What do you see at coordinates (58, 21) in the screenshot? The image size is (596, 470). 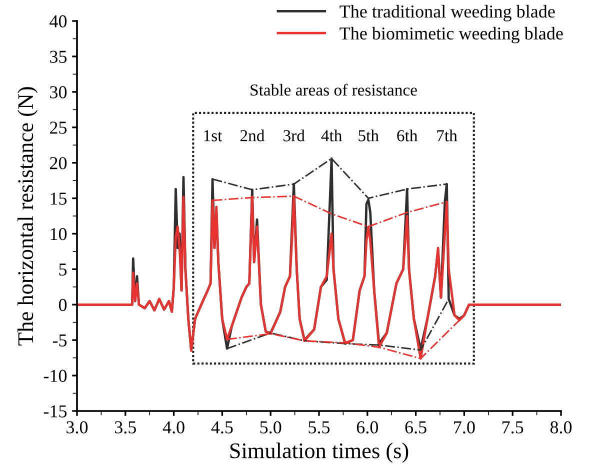 I see `y-tick-label: 40` at bounding box center [58, 21].